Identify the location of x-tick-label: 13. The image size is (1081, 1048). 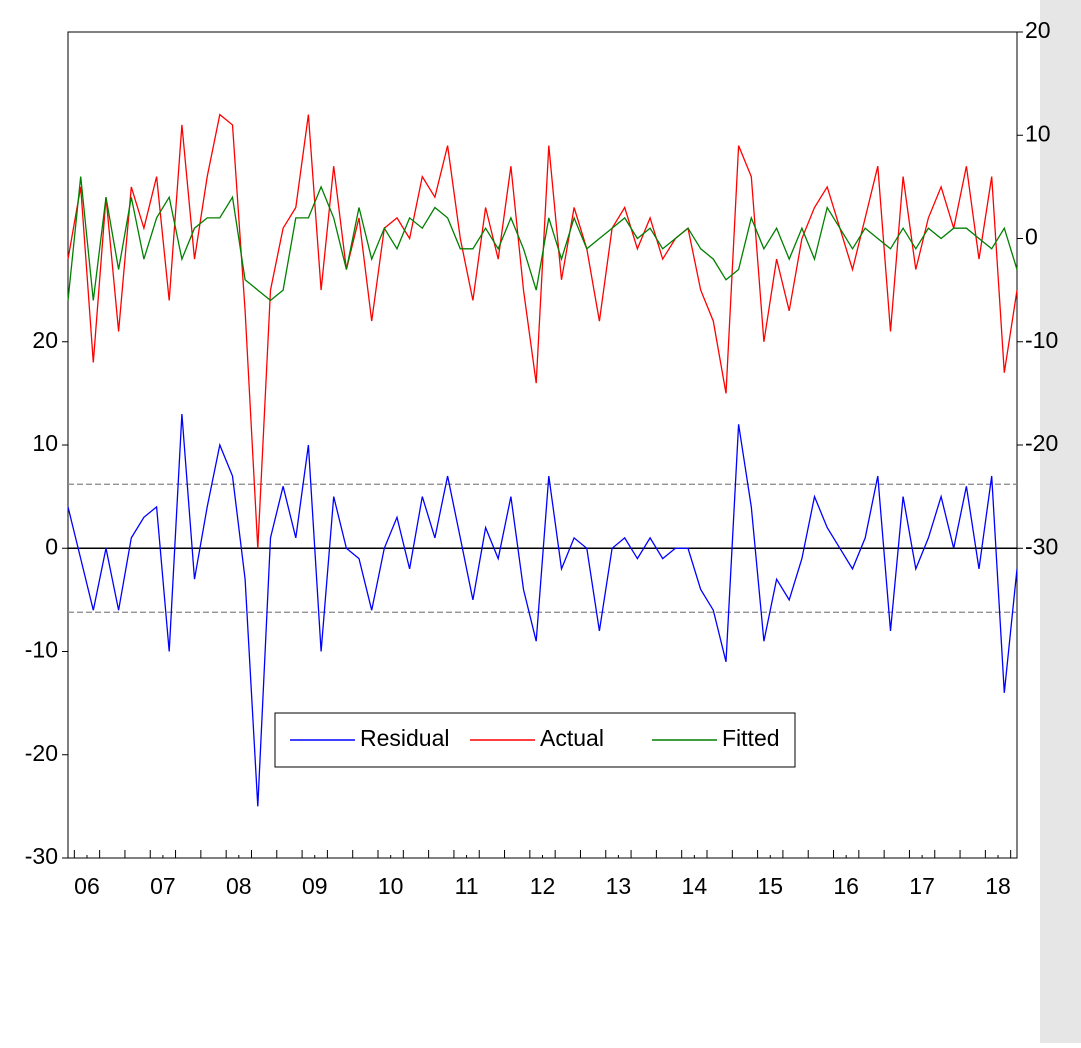
(619, 886).